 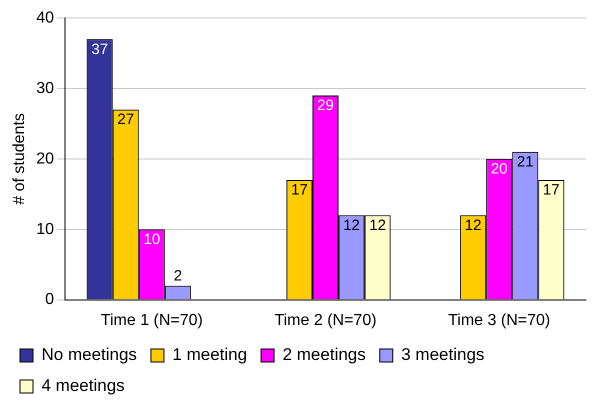 I want to click on y-tick-label: 40, so click(x=45, y=17).